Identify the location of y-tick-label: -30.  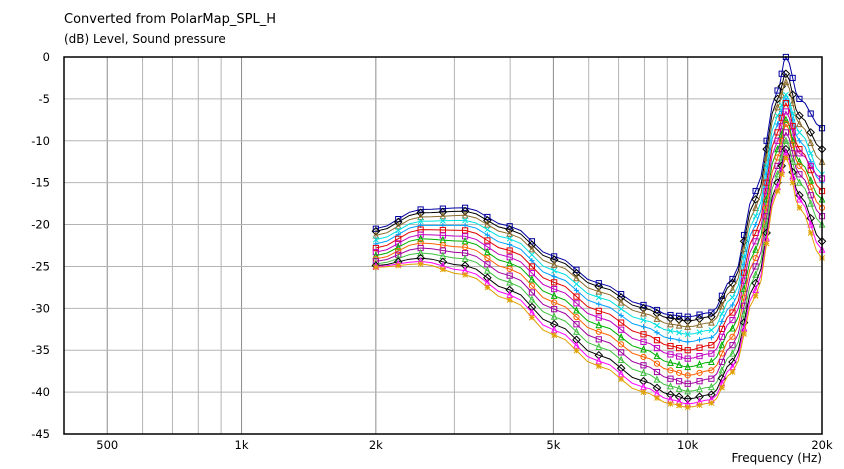
(40, 308).